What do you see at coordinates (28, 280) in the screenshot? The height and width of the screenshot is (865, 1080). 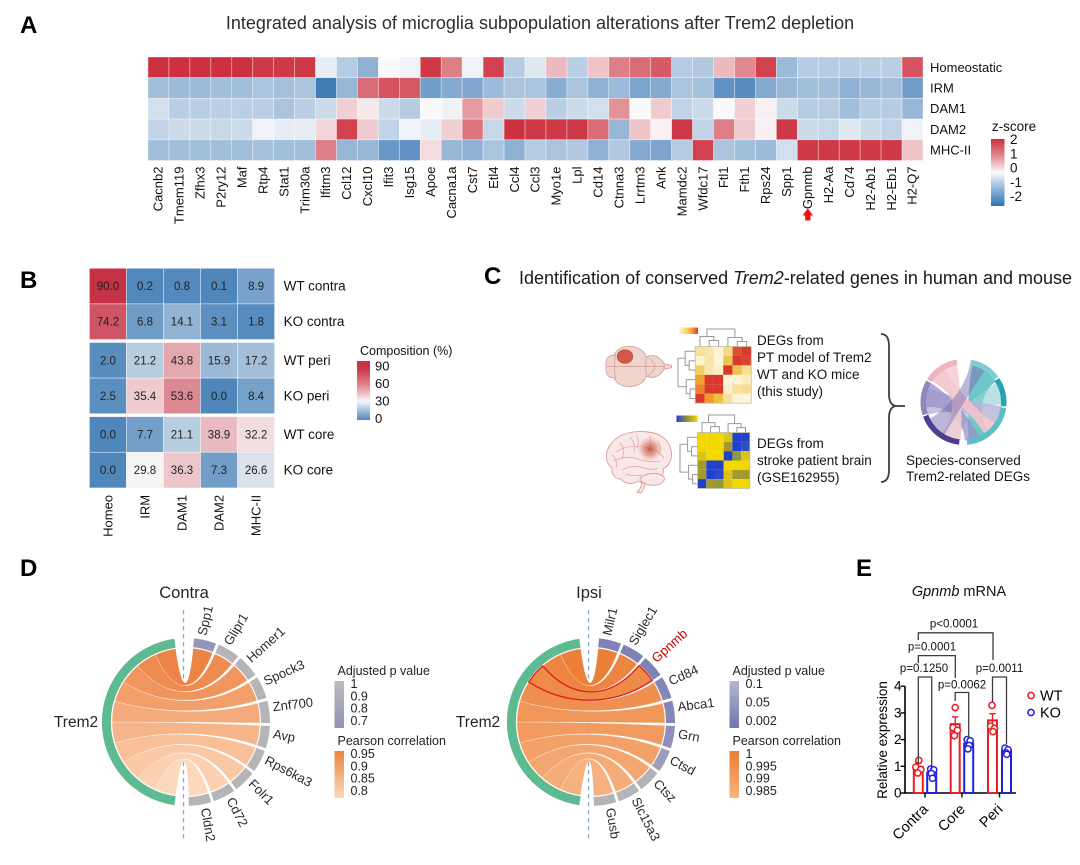 I see `svg-text: B` at bounding box center [28, 280].